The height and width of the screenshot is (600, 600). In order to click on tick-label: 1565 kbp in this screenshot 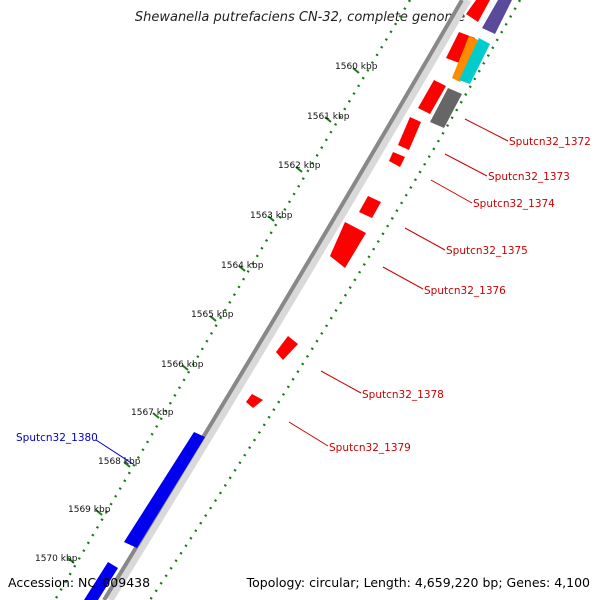, I will do `click(212, 315)`.